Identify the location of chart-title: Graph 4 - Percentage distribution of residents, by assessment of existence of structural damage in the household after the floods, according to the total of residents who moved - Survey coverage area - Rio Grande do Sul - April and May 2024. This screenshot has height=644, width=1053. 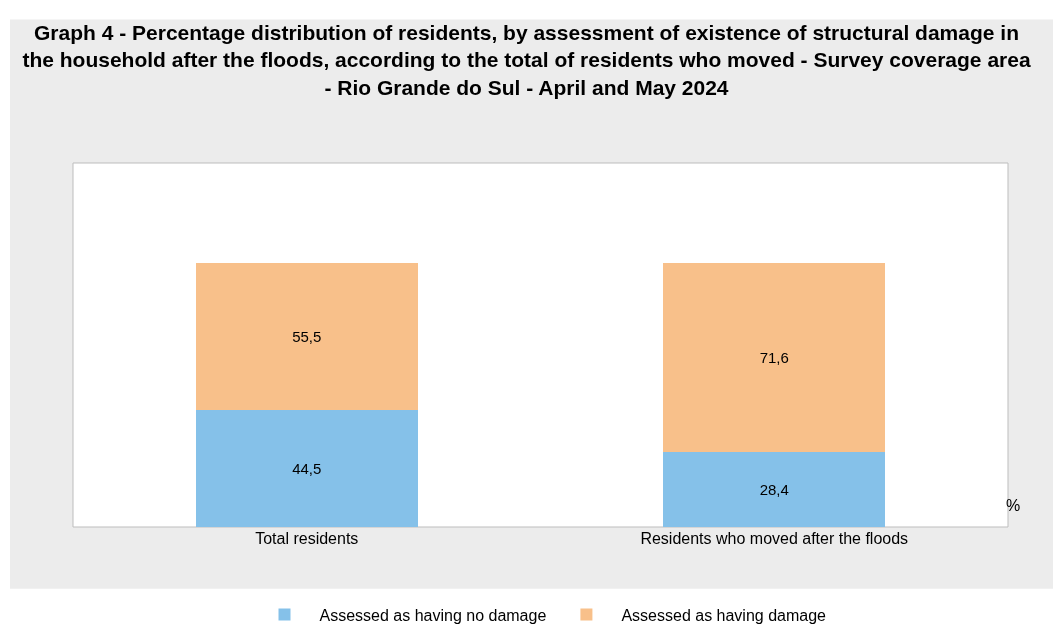
(526, 60).